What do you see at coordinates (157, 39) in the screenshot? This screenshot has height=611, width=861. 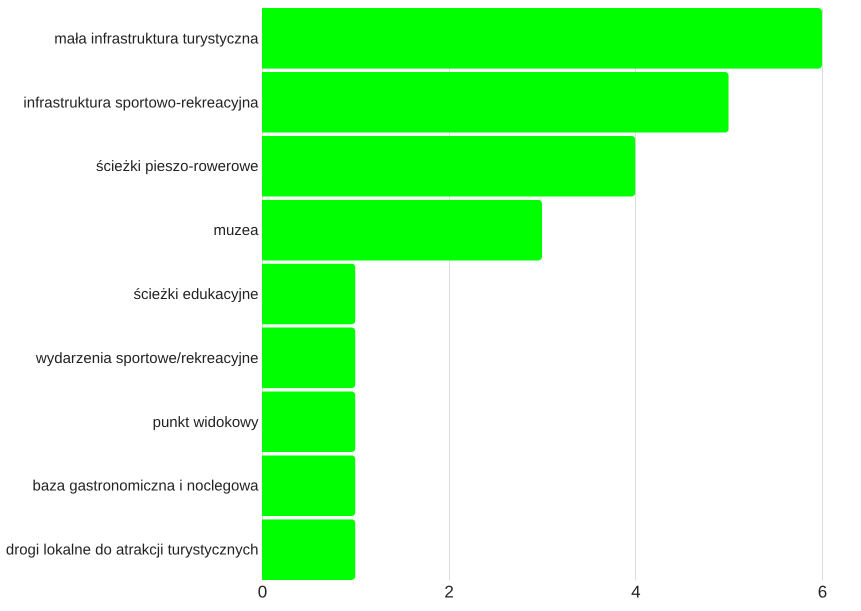 I see `y-tick-label: mała infrastruktura turystyczna` at bounding box center [157, 39].